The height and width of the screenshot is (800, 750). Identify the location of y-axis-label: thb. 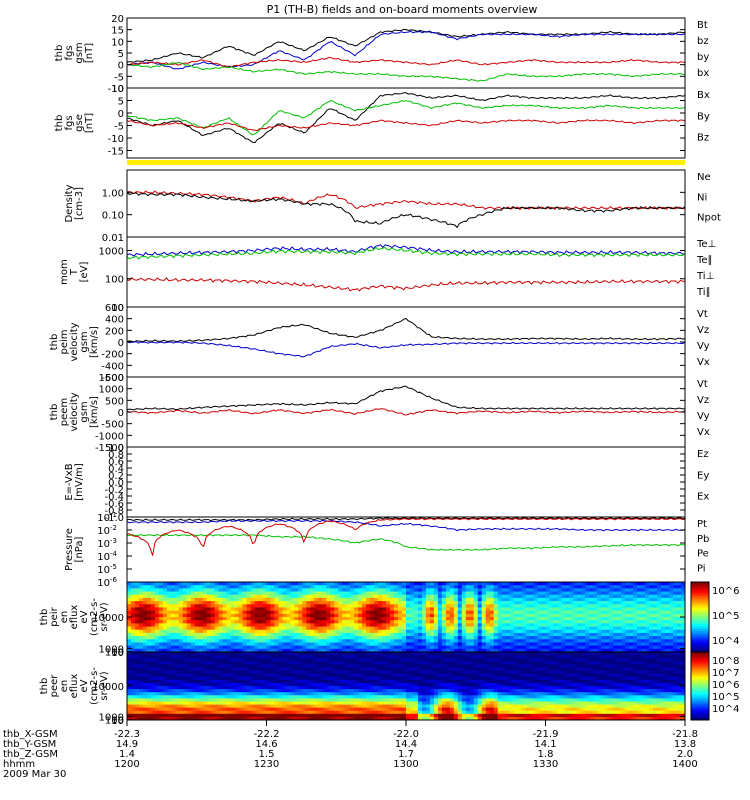
(54, 342).